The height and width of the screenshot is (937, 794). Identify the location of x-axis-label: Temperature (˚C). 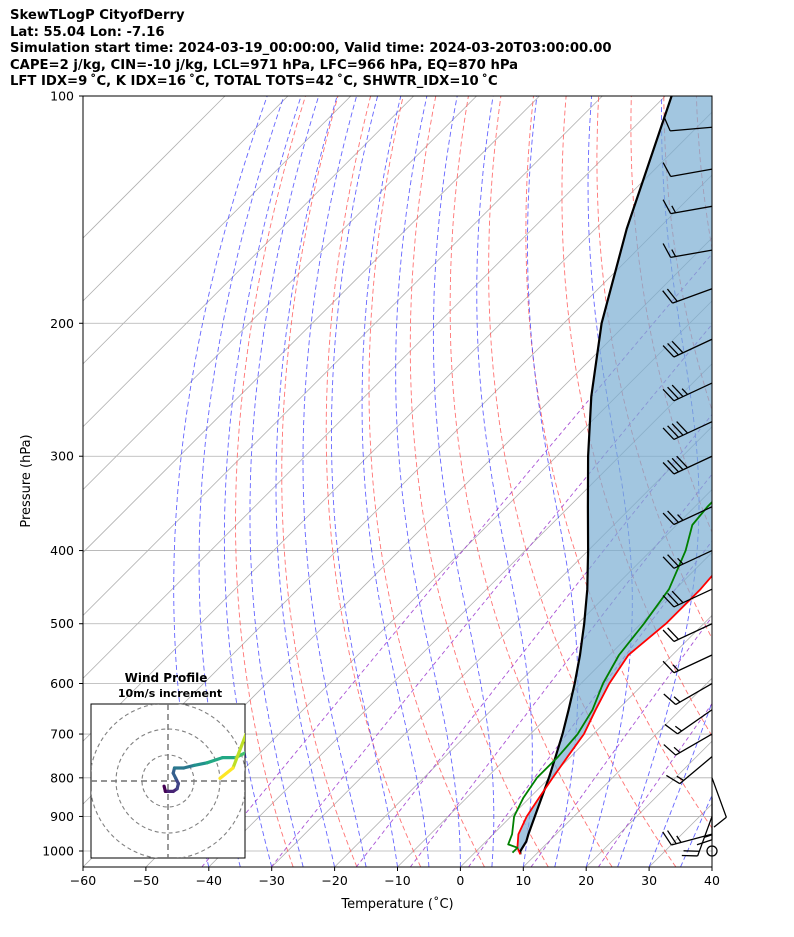
(396, 904).